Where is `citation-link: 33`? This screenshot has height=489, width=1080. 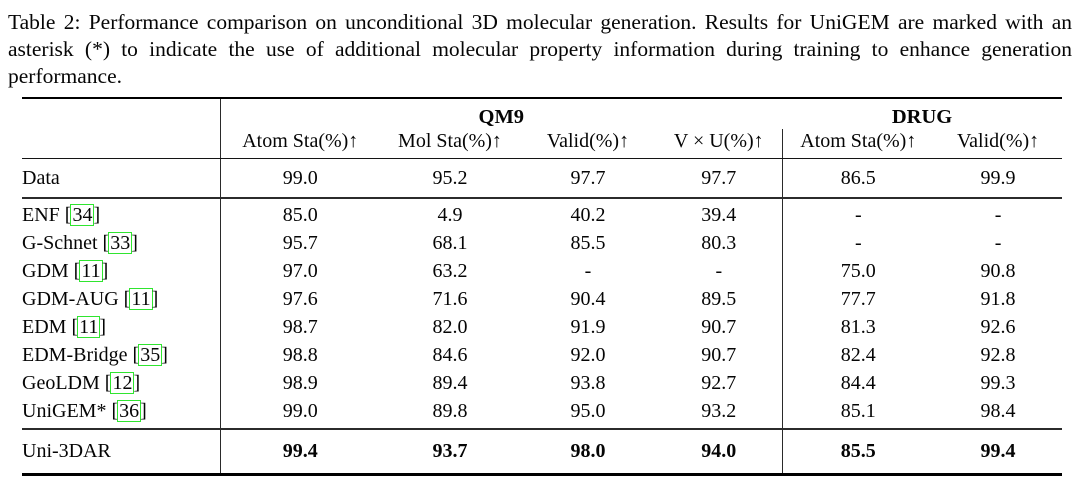 citation-link: 33 is located at coordinates (120, 242).